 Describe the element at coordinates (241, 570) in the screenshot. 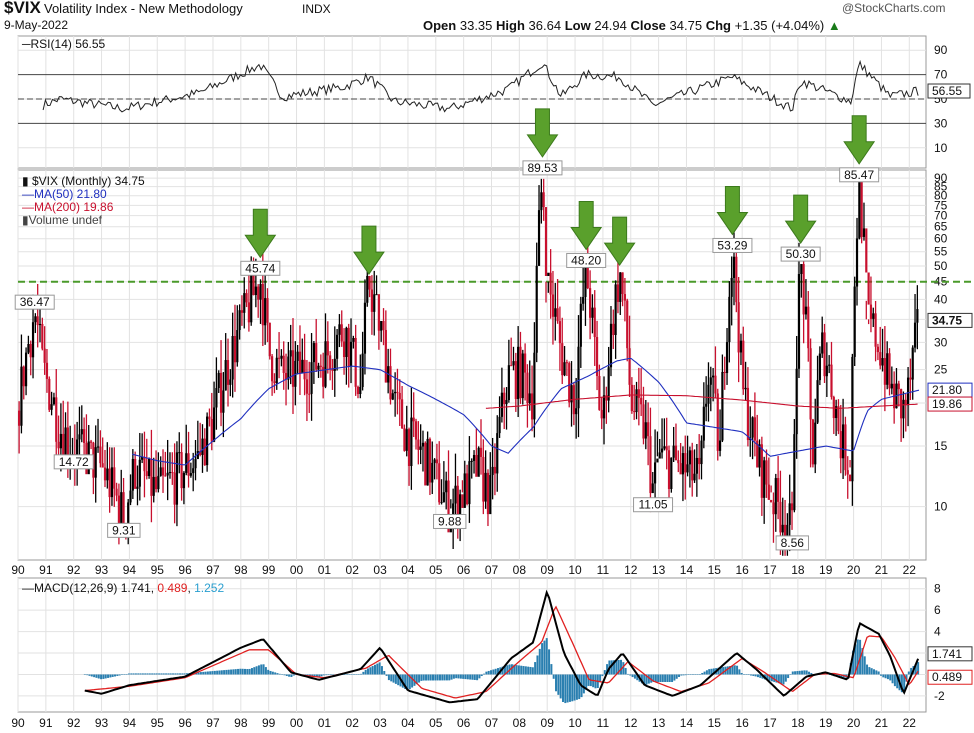

I see `x-tick-label: 98` at that location.